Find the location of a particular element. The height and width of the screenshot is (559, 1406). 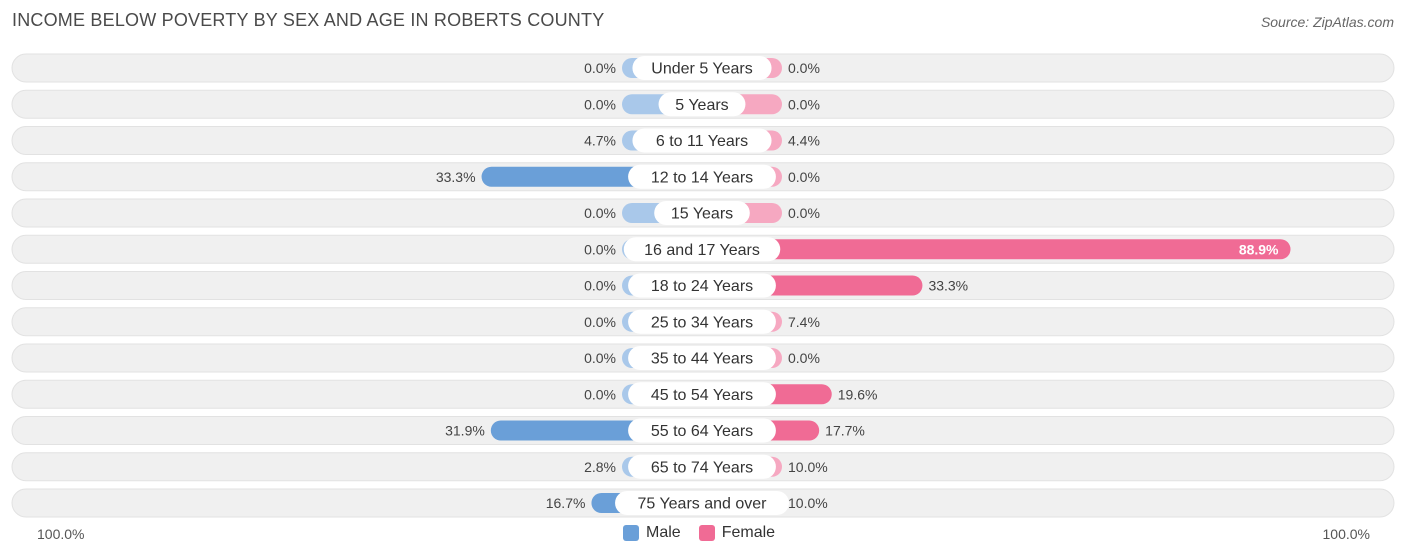

male-value-label: 33.3% is located at coordinates (456, 177).